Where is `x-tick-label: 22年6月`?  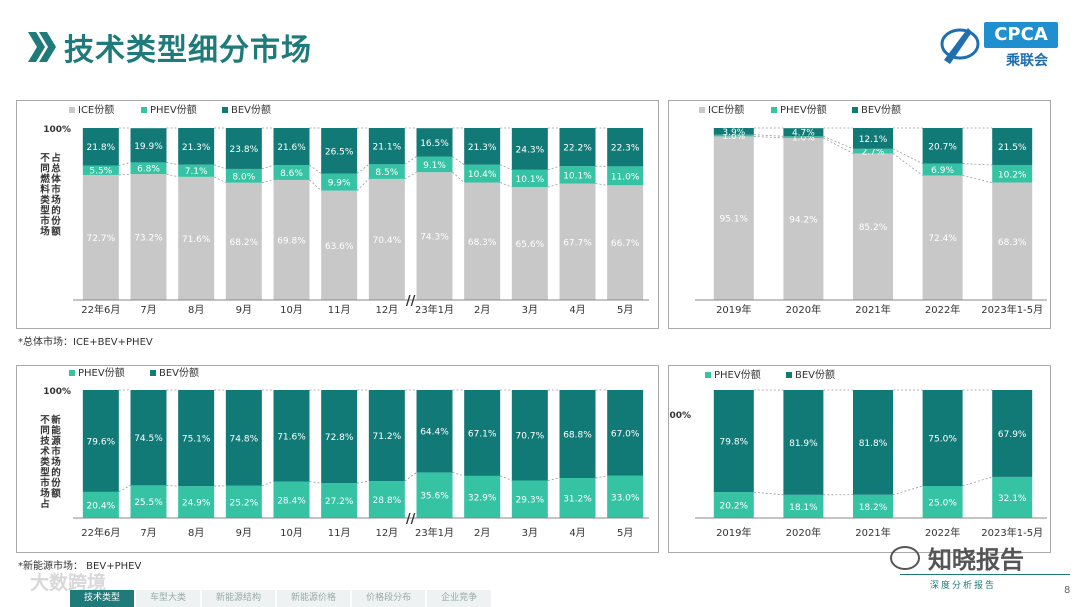 x-tick-label: 22年6月 is located at coordinates (100, 309).